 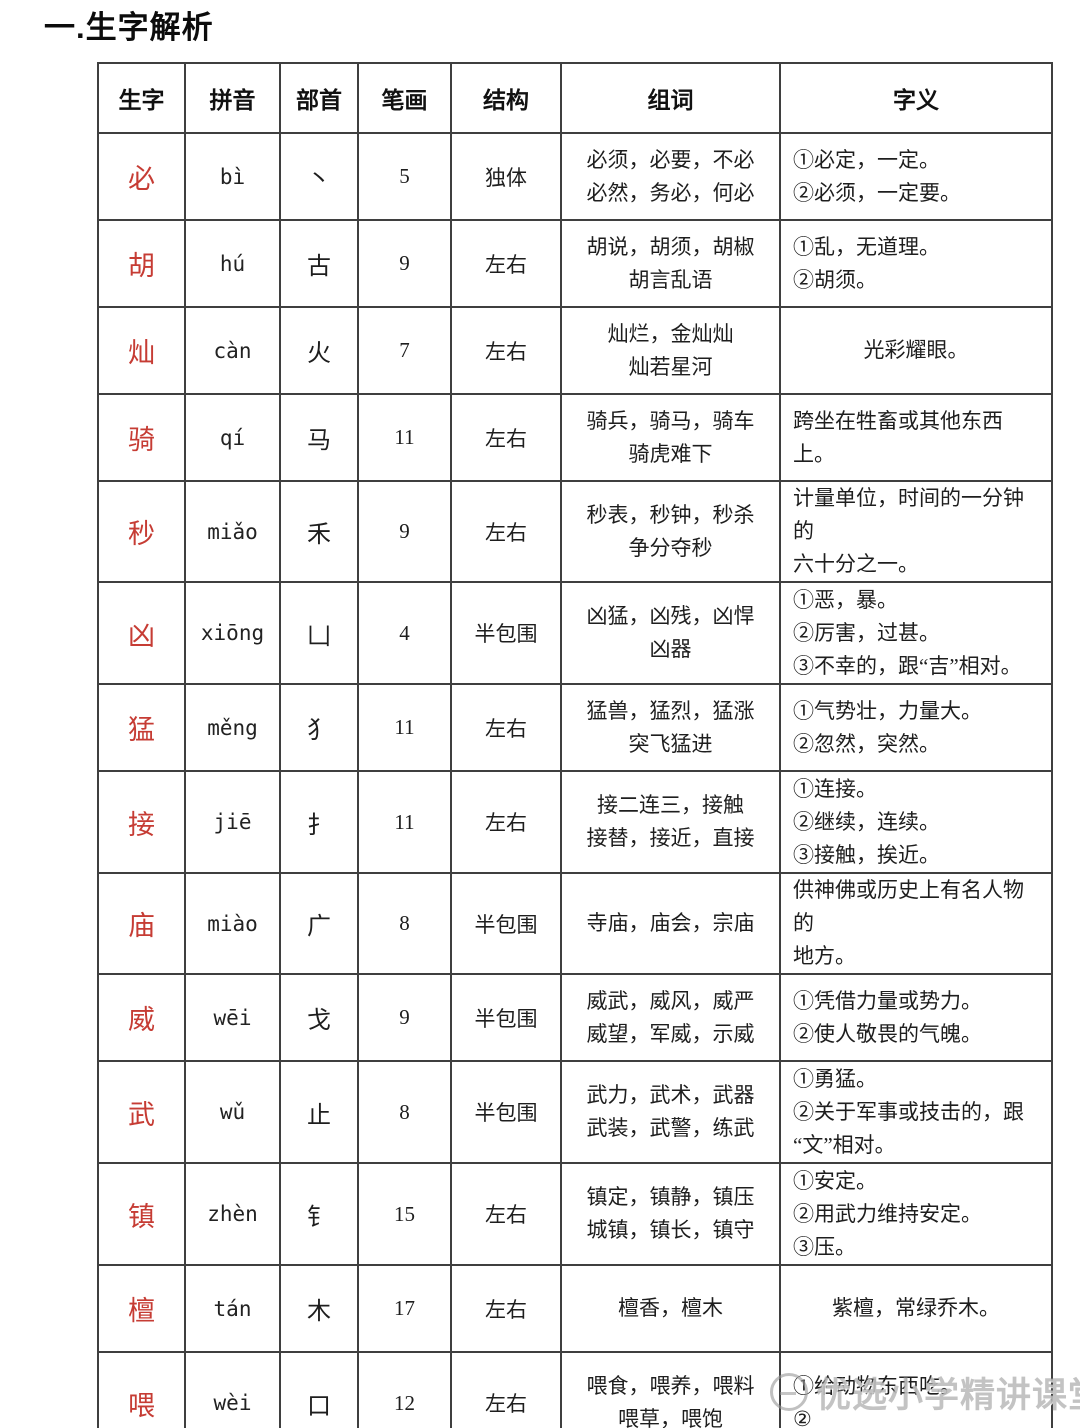 I want to click on cell-char: 檀, so click(x=141, y=1308).